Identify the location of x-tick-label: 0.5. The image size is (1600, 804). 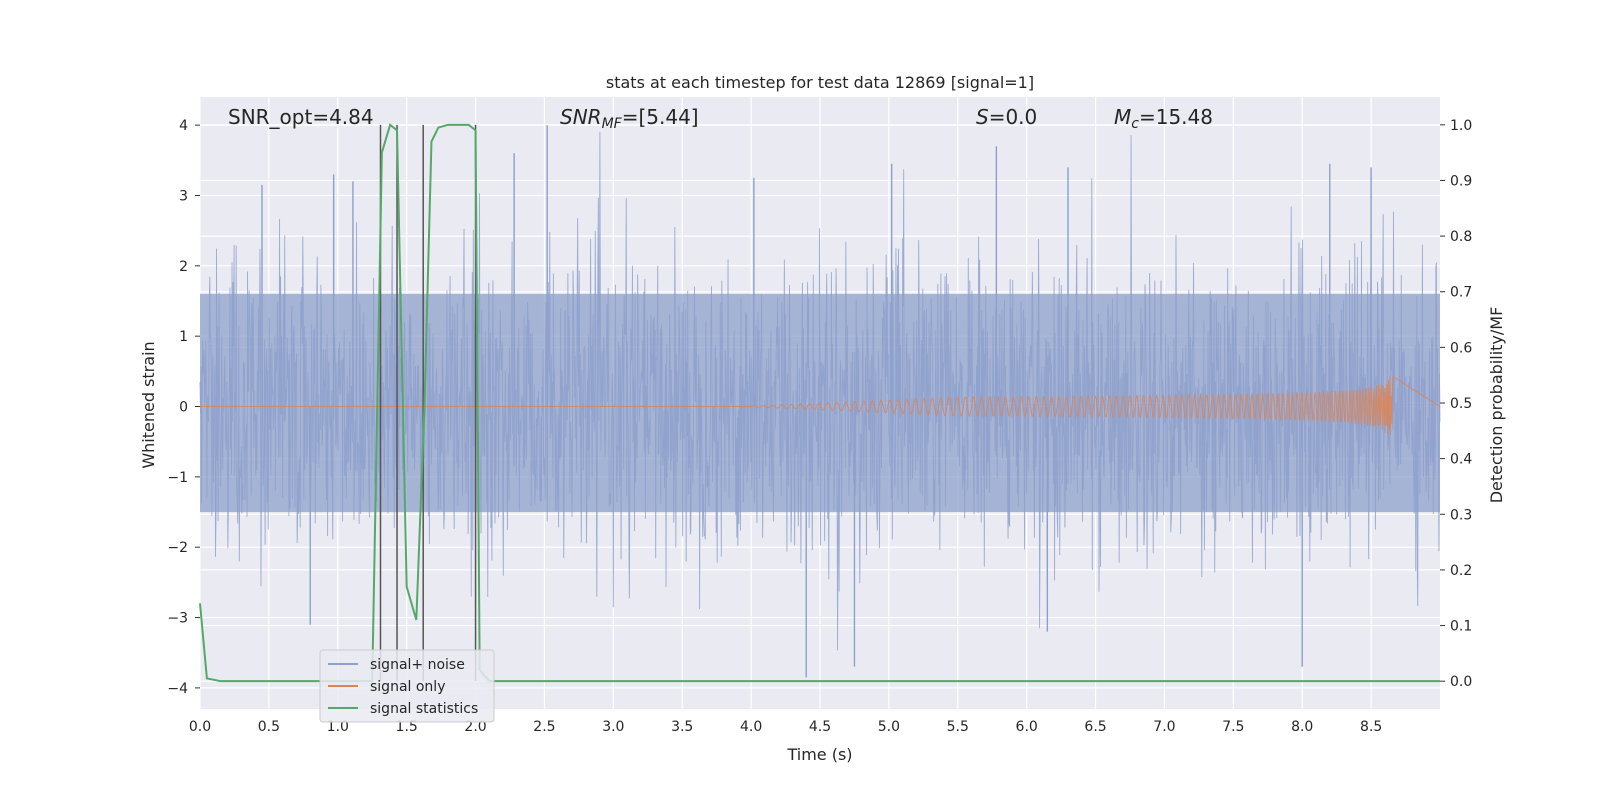
(269, 727).